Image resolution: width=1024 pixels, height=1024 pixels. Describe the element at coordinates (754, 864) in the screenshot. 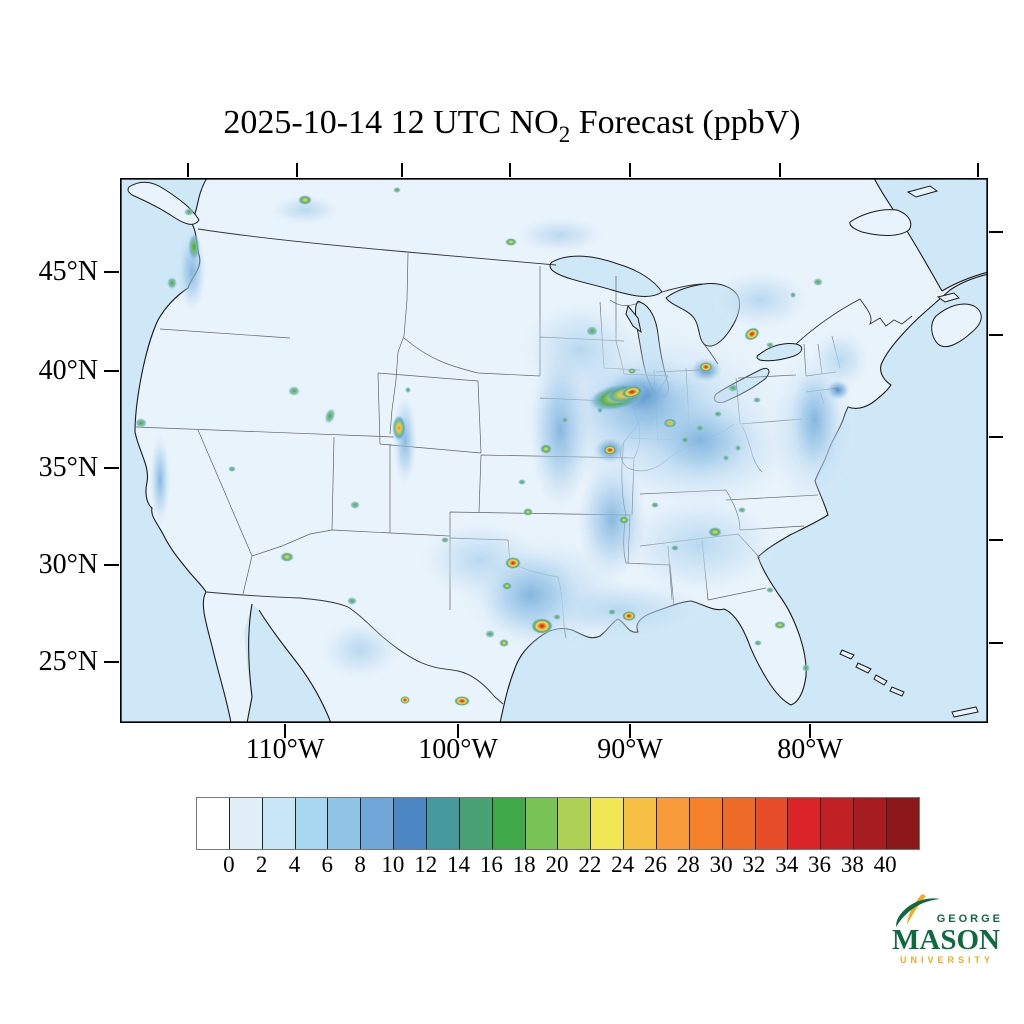

I see `colorbar-tick-label: 32` at that location.